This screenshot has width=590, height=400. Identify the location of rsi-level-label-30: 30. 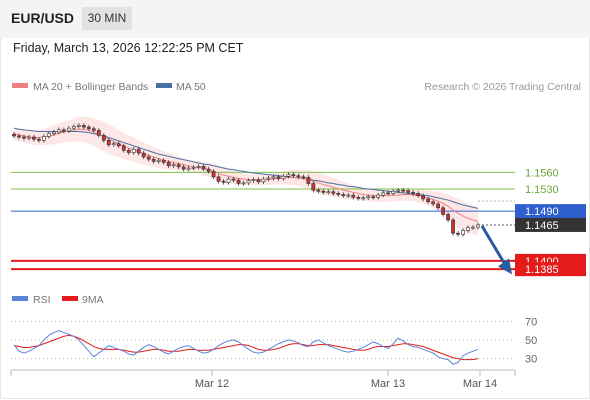
(531, 360).